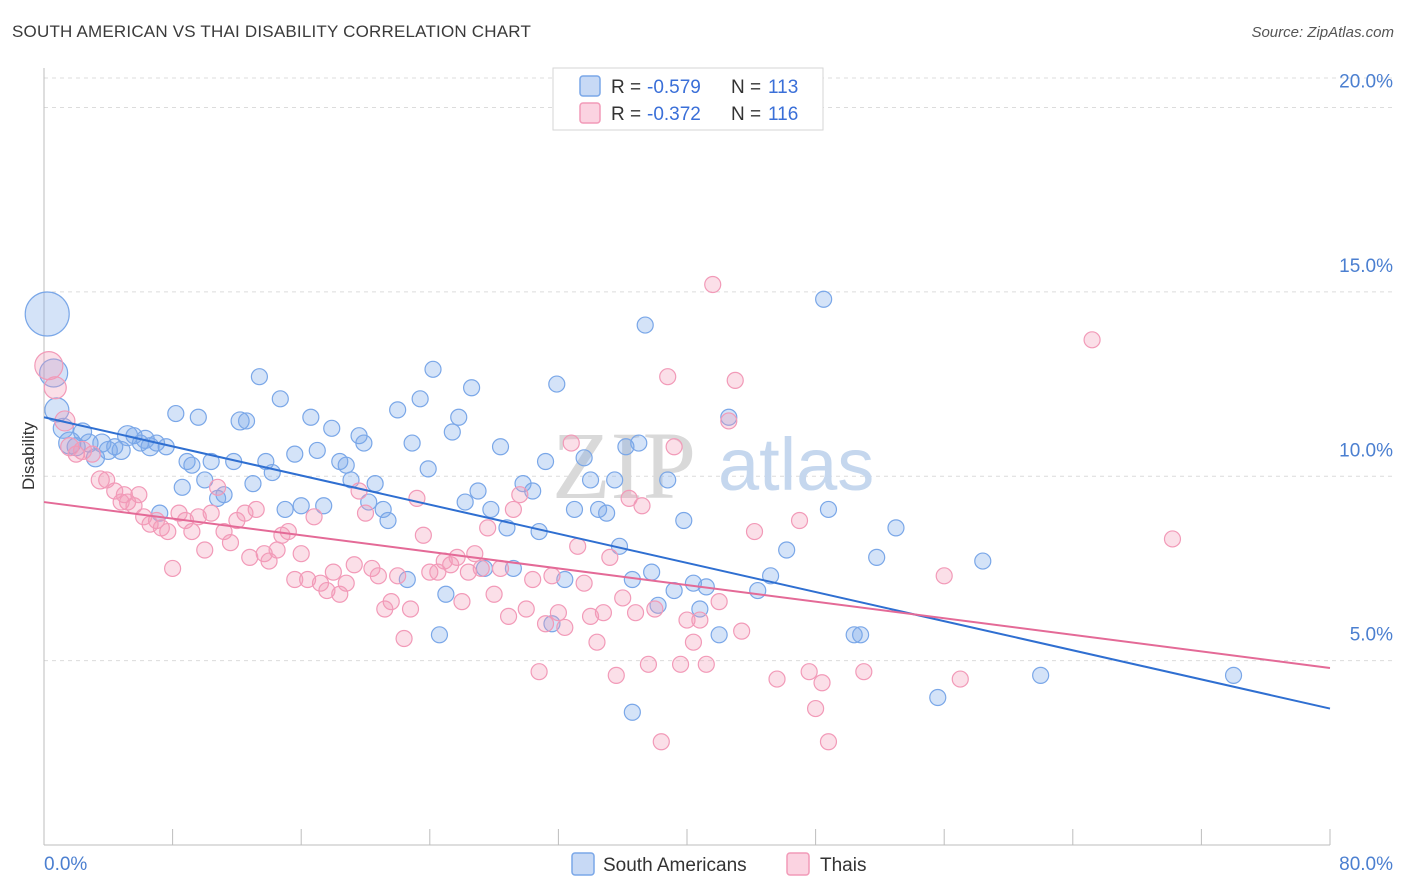 The height and width of the screenshot is (892, 1406). I want to click on x-tick-label-1: 80.0%, so click(1366, 864).